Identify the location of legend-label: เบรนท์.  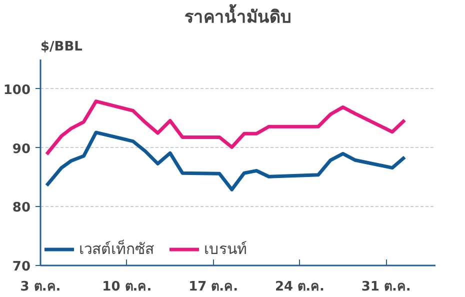
(225, 249).